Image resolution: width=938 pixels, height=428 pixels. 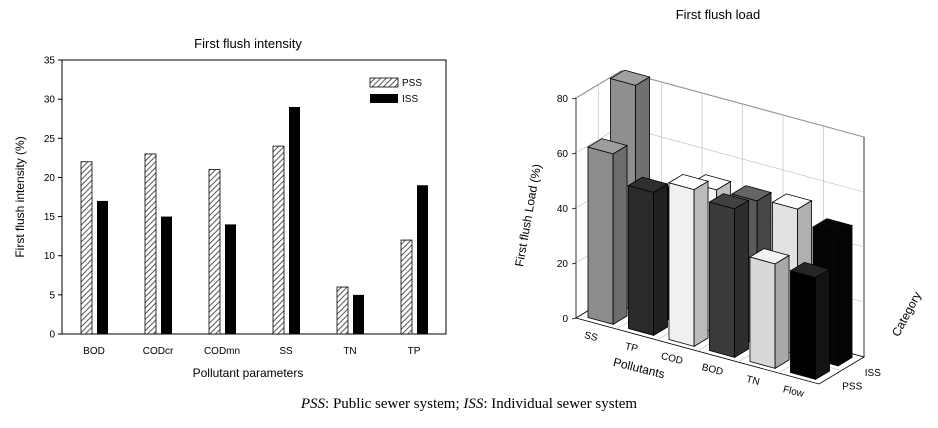 What do you see at coordinates (20, 196) in the screenshot?
I see `intensity-y-axis-label: First flush intensity (%)` at bounding box center [20, 196].